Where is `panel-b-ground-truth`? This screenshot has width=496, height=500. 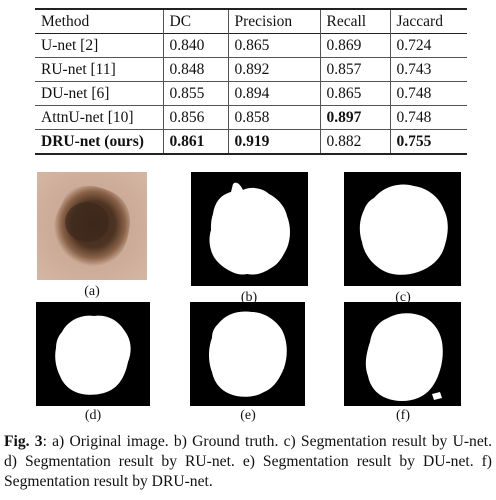 panel-b-ground-truth is located at coordinates (249, 229).